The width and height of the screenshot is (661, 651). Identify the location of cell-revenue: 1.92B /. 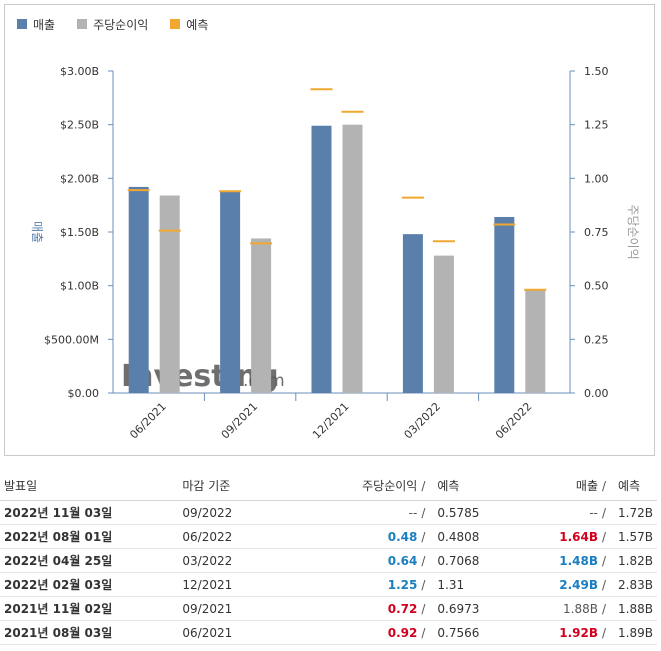
(557, 632).